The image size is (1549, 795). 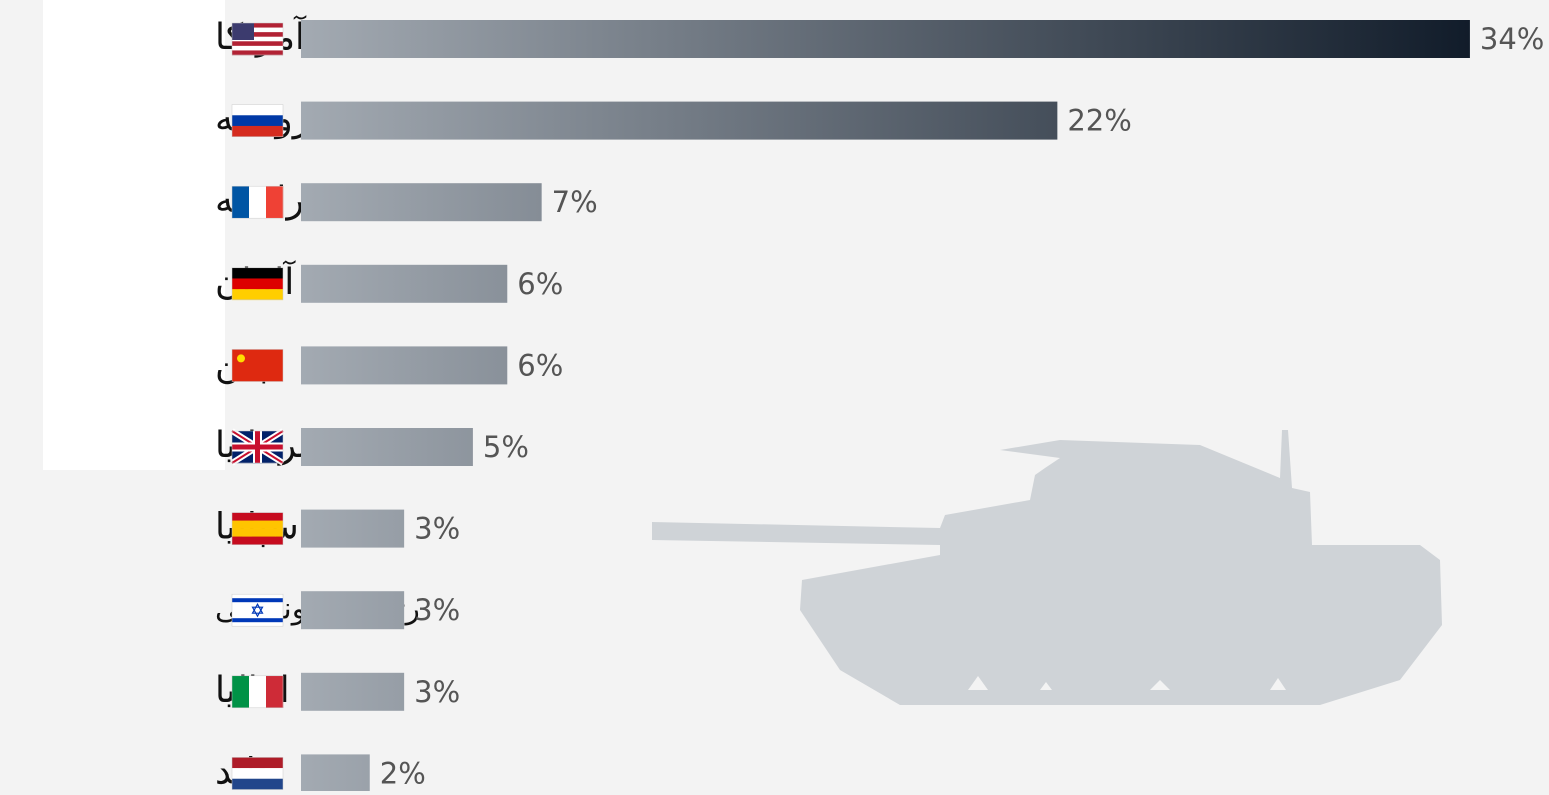 I want to click on flag-cross, so click(x=257, y=447).